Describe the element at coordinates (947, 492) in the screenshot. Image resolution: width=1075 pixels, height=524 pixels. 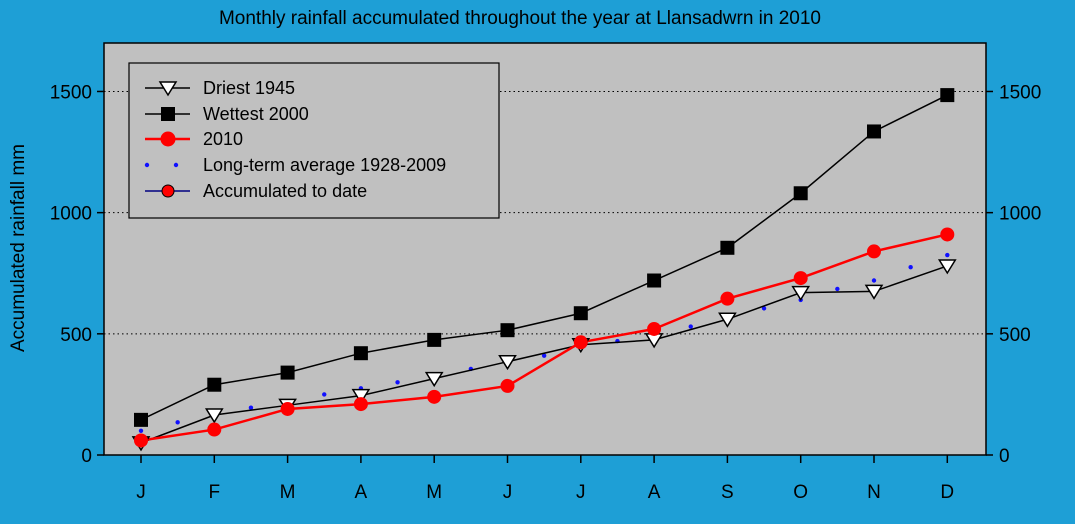
I see `x-tick-label: D` at that location.